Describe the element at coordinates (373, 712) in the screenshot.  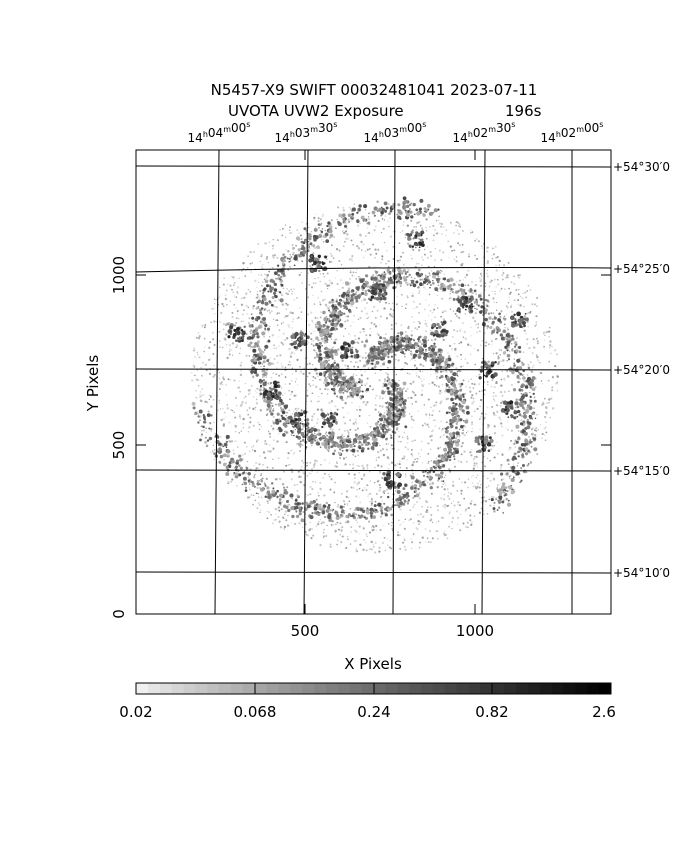
I see `colorbar-label: 0.24` at that location.